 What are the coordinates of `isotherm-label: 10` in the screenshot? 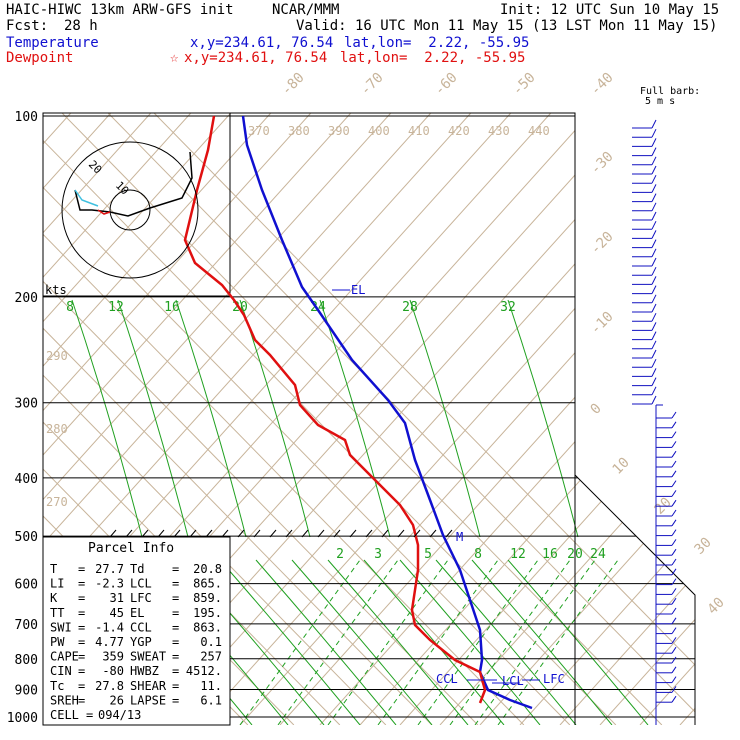 It's located at (621, 466).